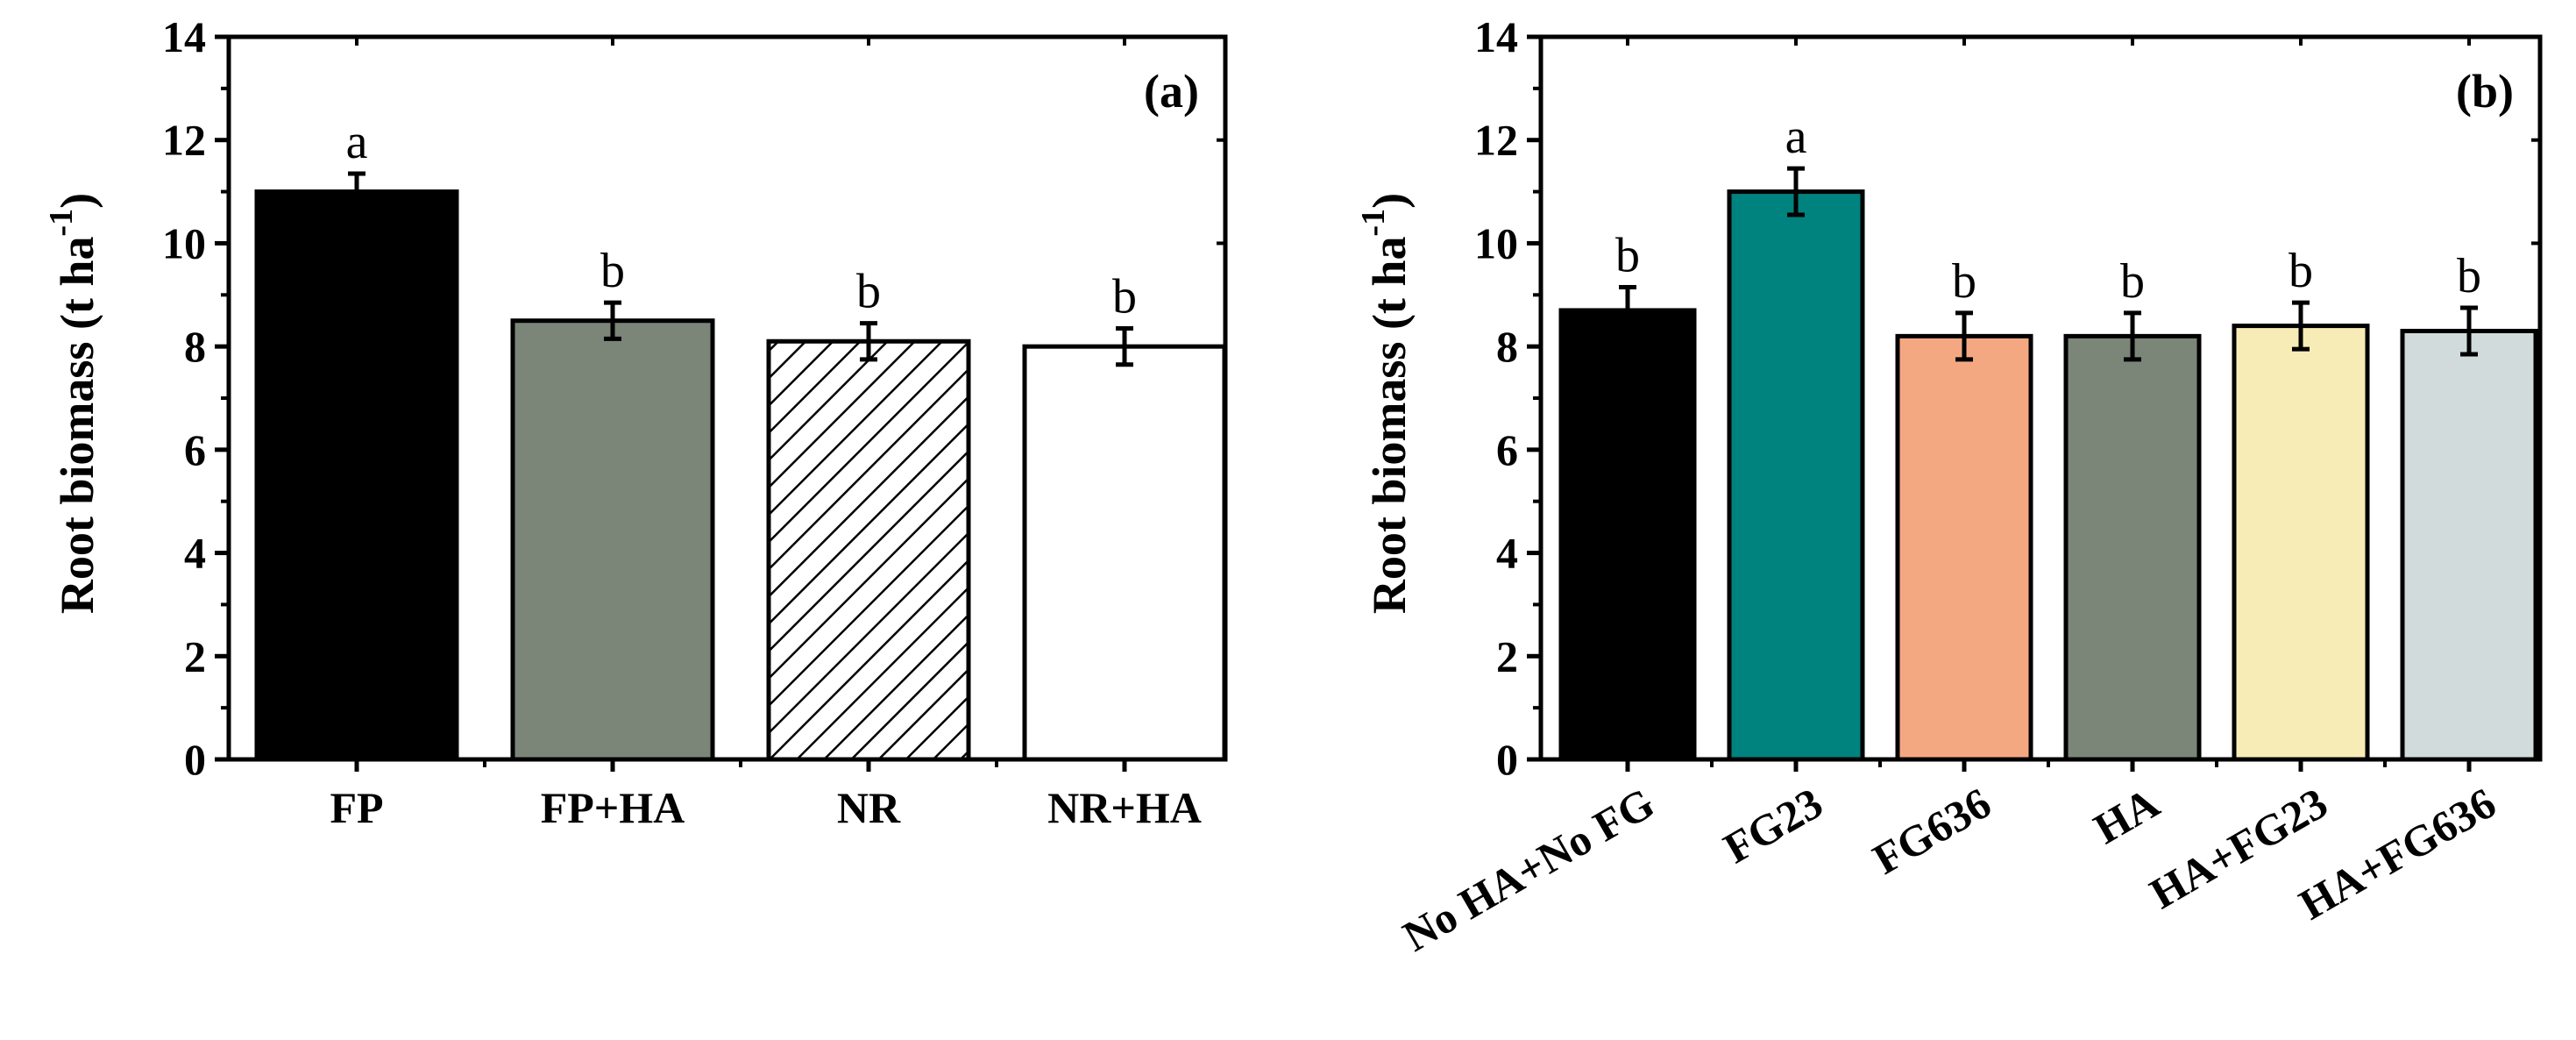 This screenshot has width=2576, height=1040. Describe the element at coordinates (1124, 807) in the screenshot. I see `x-category-label: NR+HA` at that location.